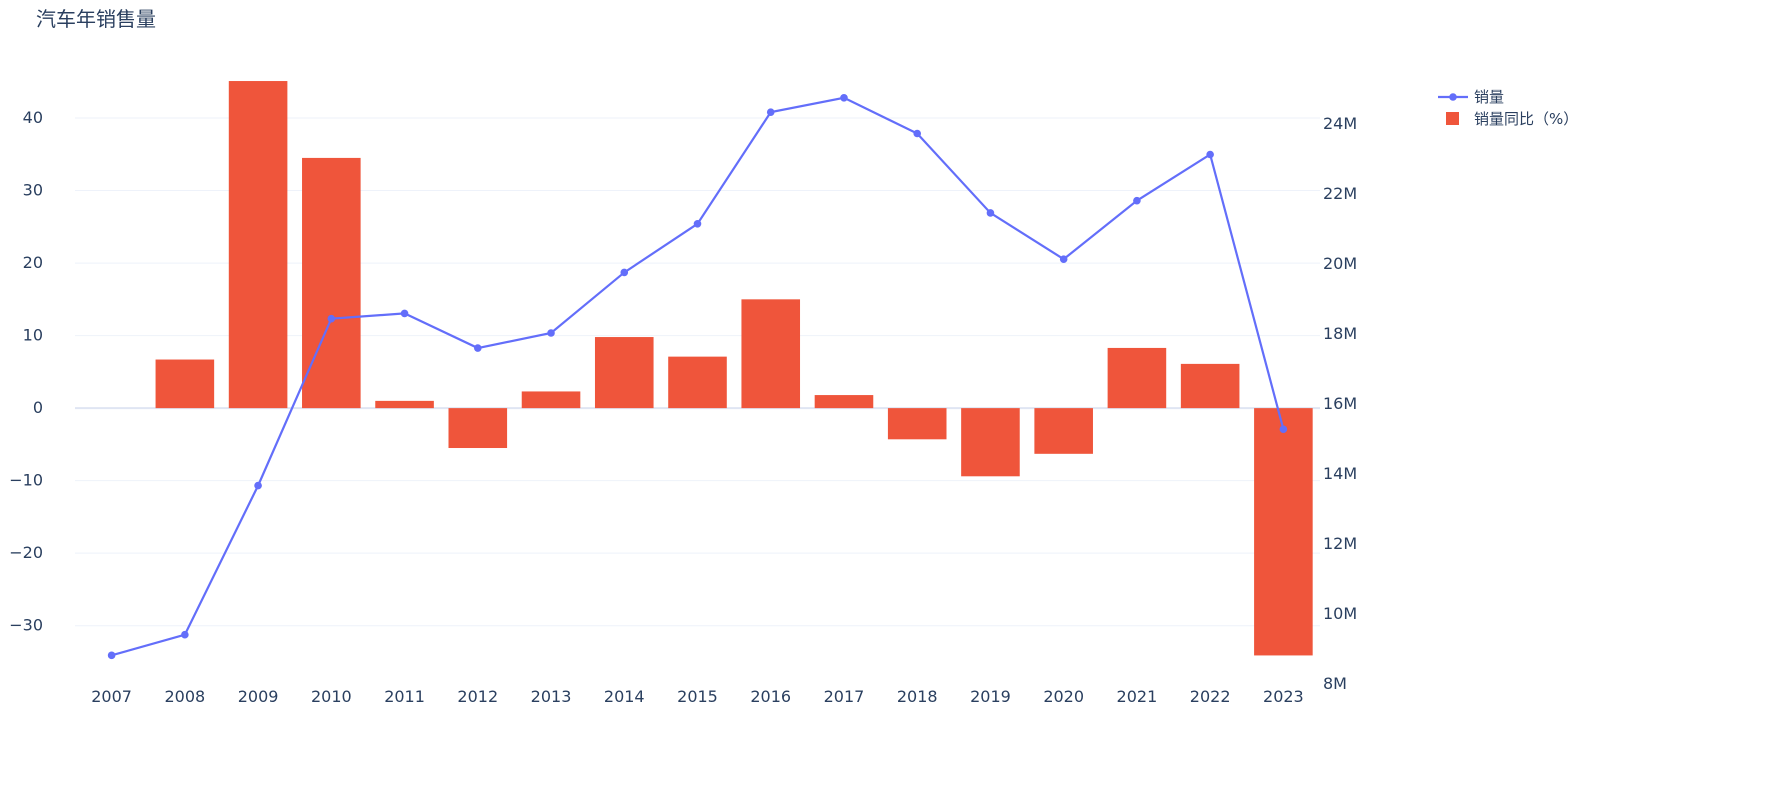 The image size is (1766, 810). I want to click on bar-2011, so click(404, 404).